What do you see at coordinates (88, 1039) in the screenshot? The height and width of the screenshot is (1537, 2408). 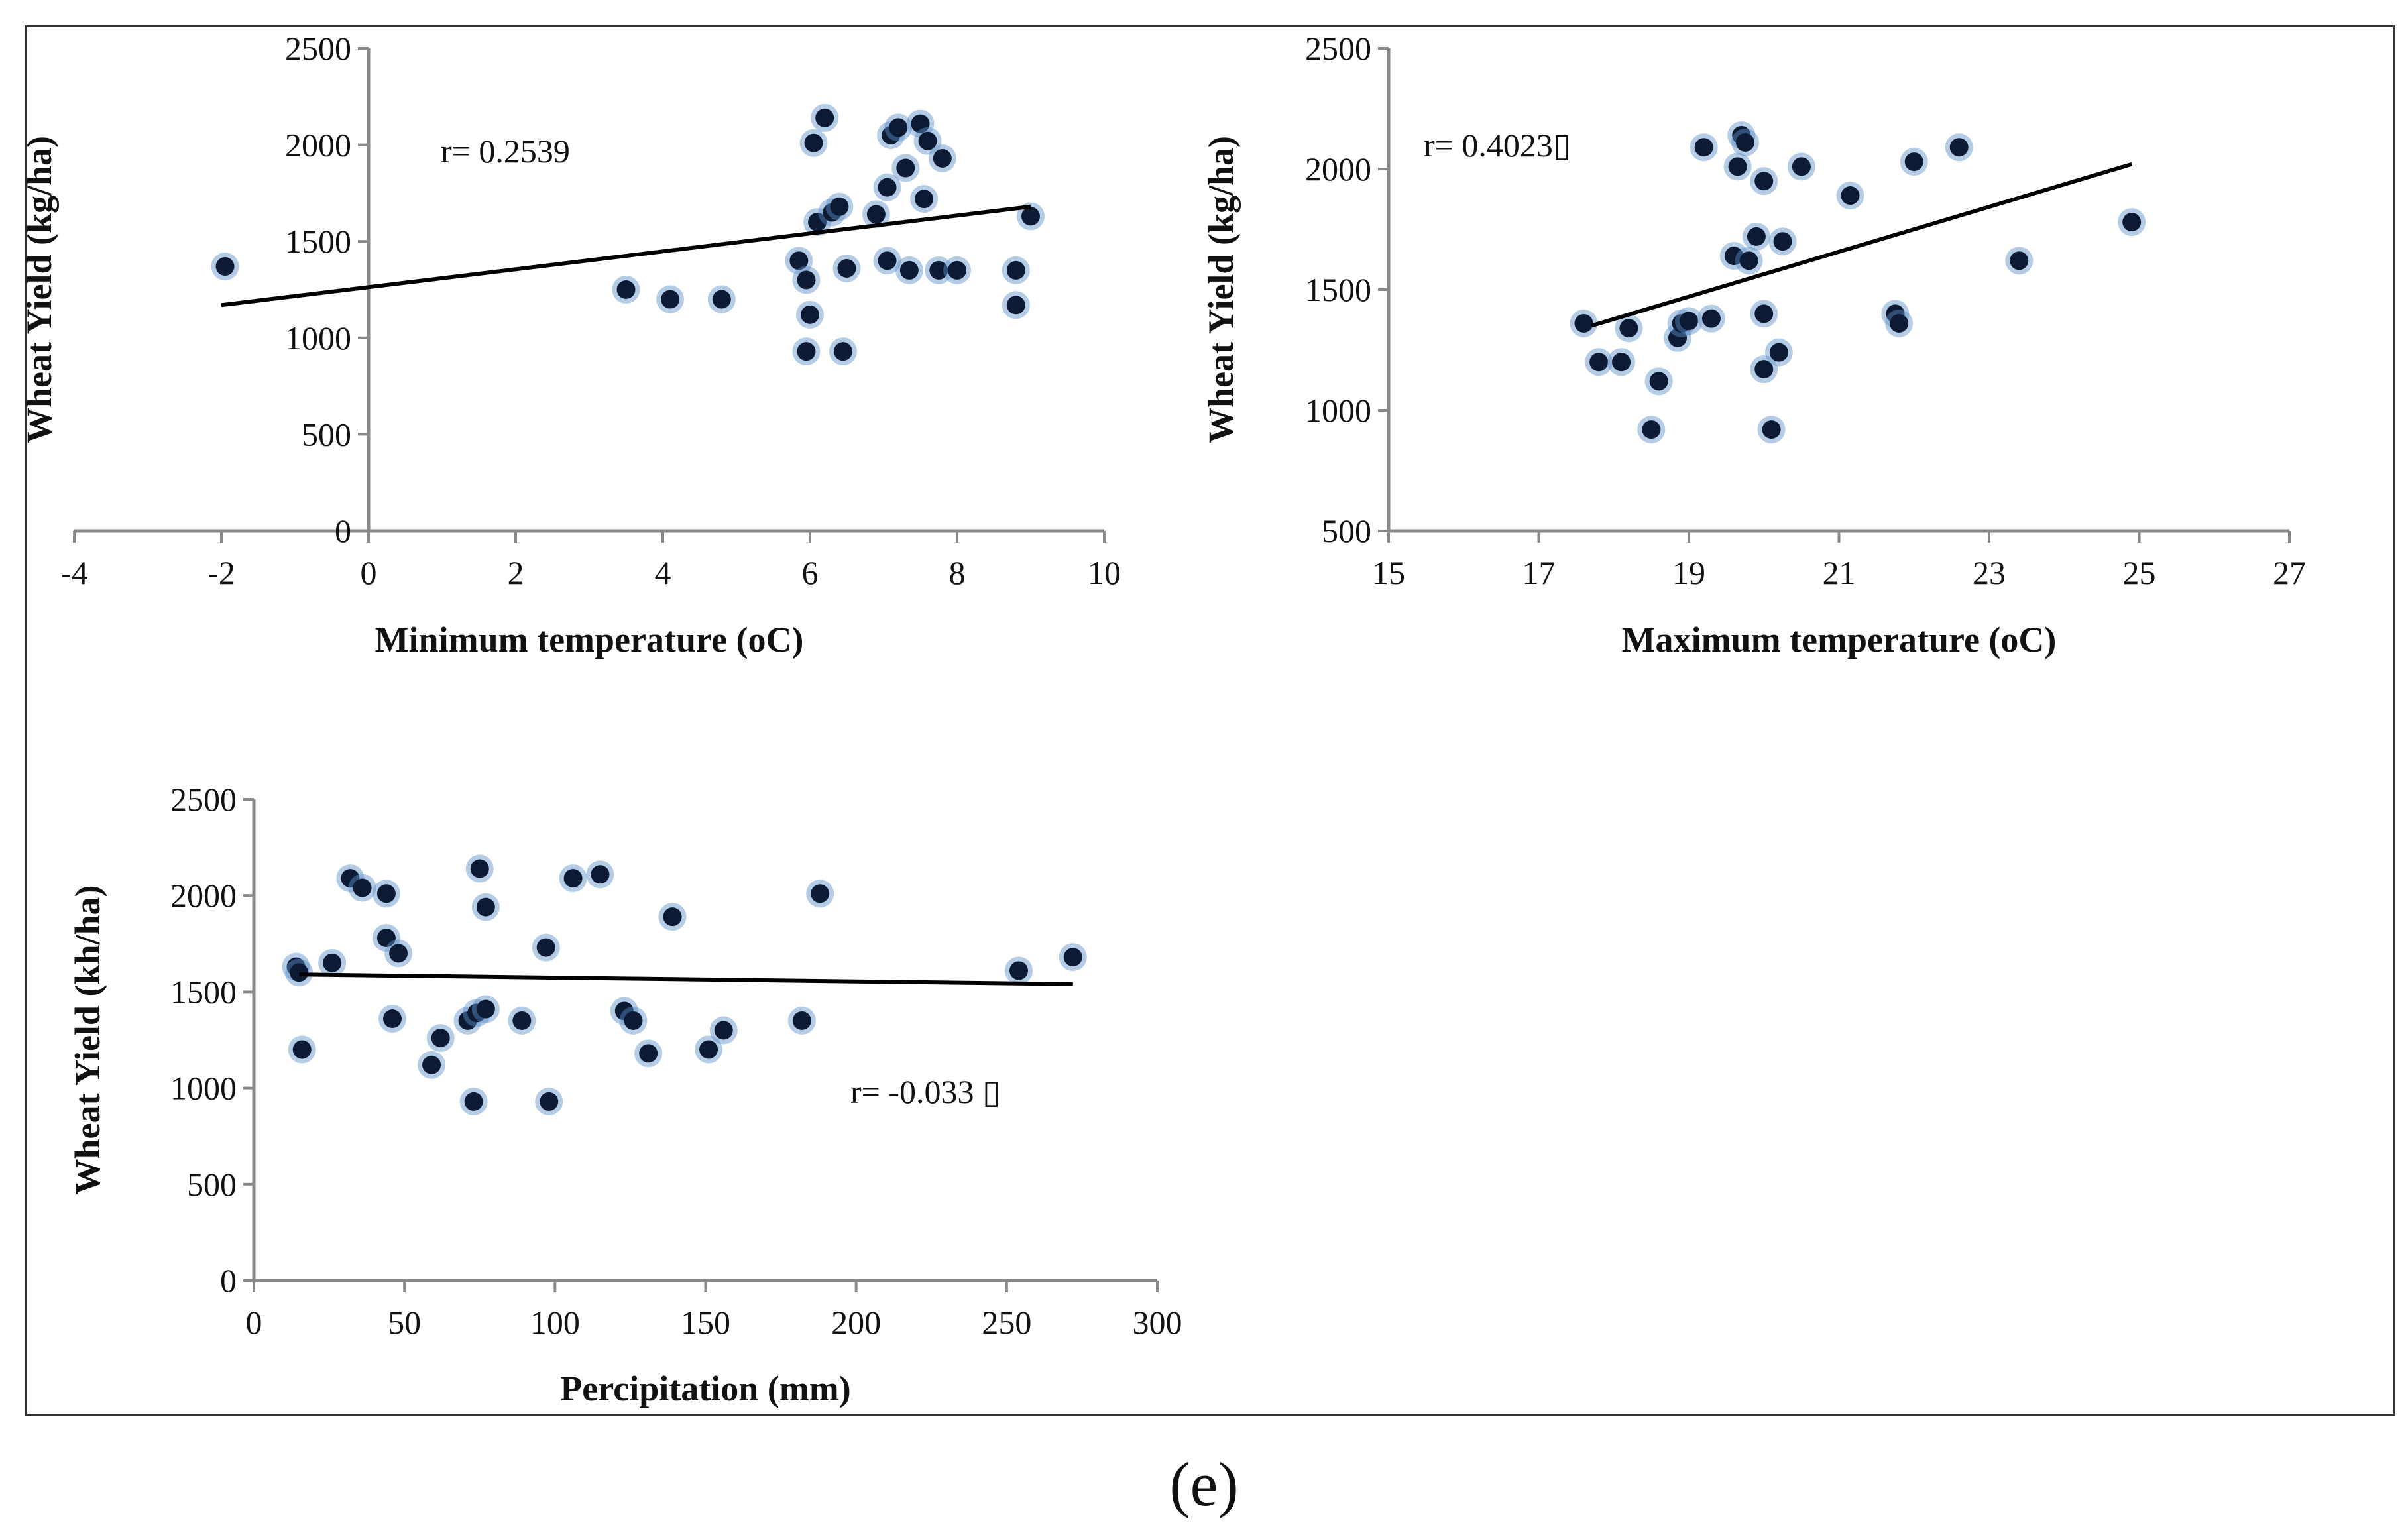 I see `y-axis-title: Wheat Yield (kh/ha)` at bounding box center [88, 1039].